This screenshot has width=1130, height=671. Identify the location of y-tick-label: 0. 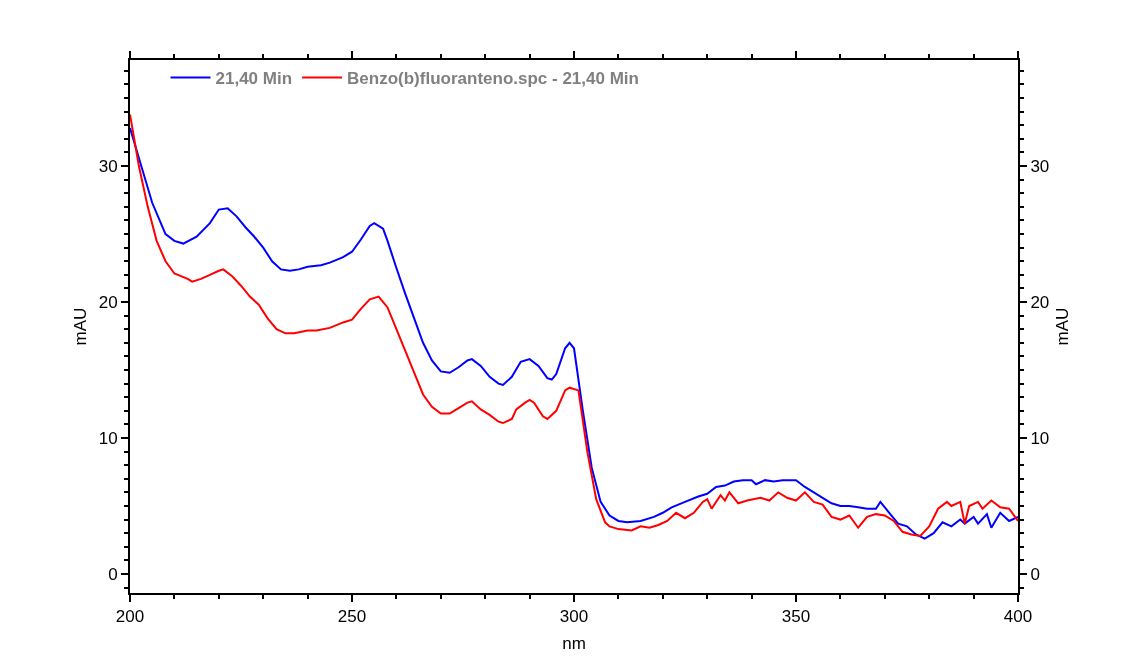
(113, 574).